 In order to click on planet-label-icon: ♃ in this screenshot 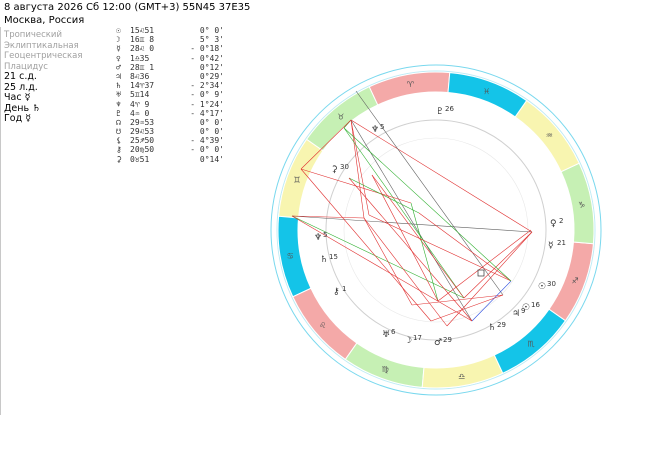, I will do `click(516, 314)`.